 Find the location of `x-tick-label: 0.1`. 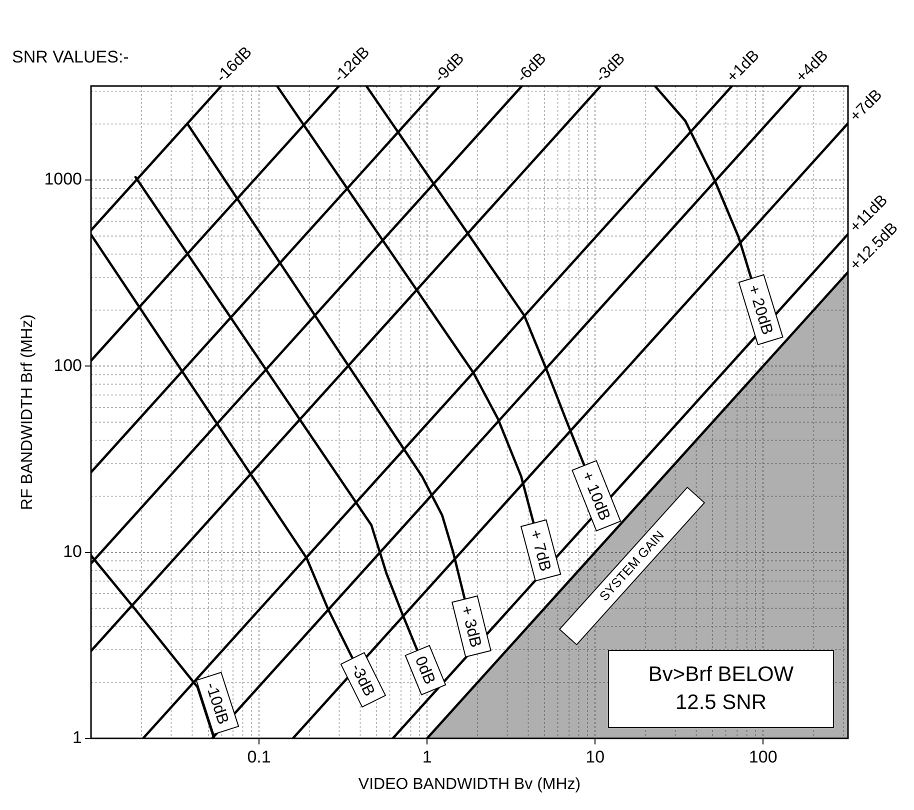

x-tick-label: 0.1 is located at coordinates (259, 756).